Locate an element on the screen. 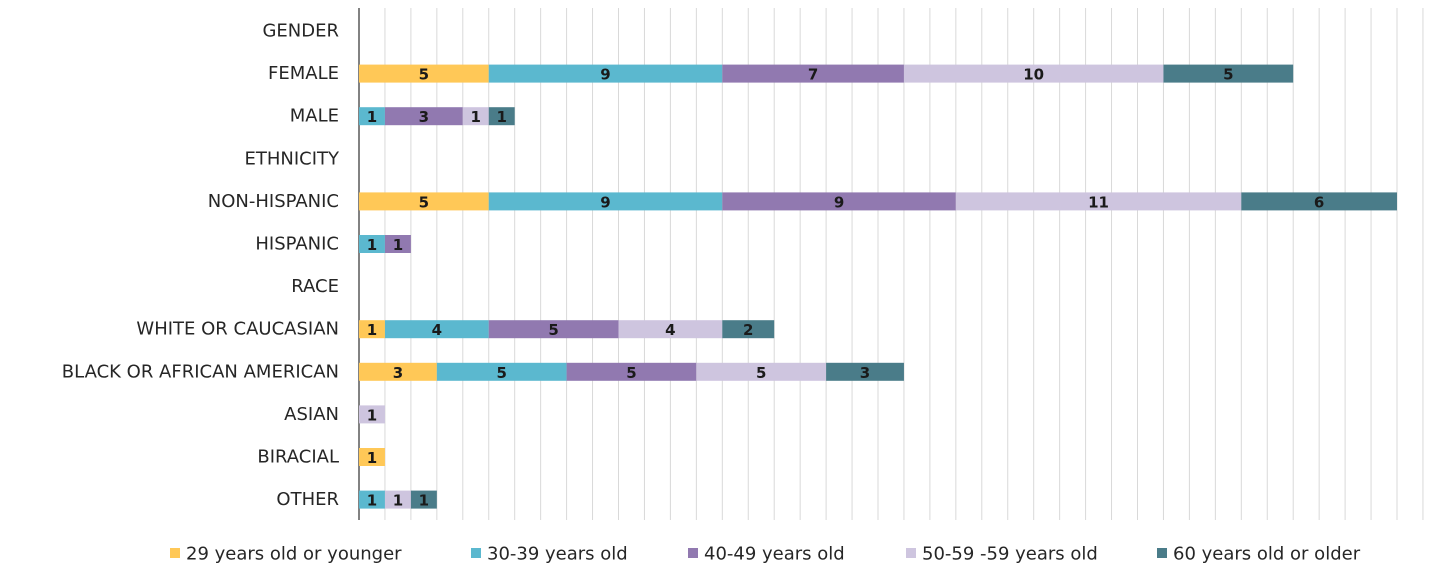 This screenshot has width=1432, height=566. category-label: HISPANIC is located at coordinates (297, 244).